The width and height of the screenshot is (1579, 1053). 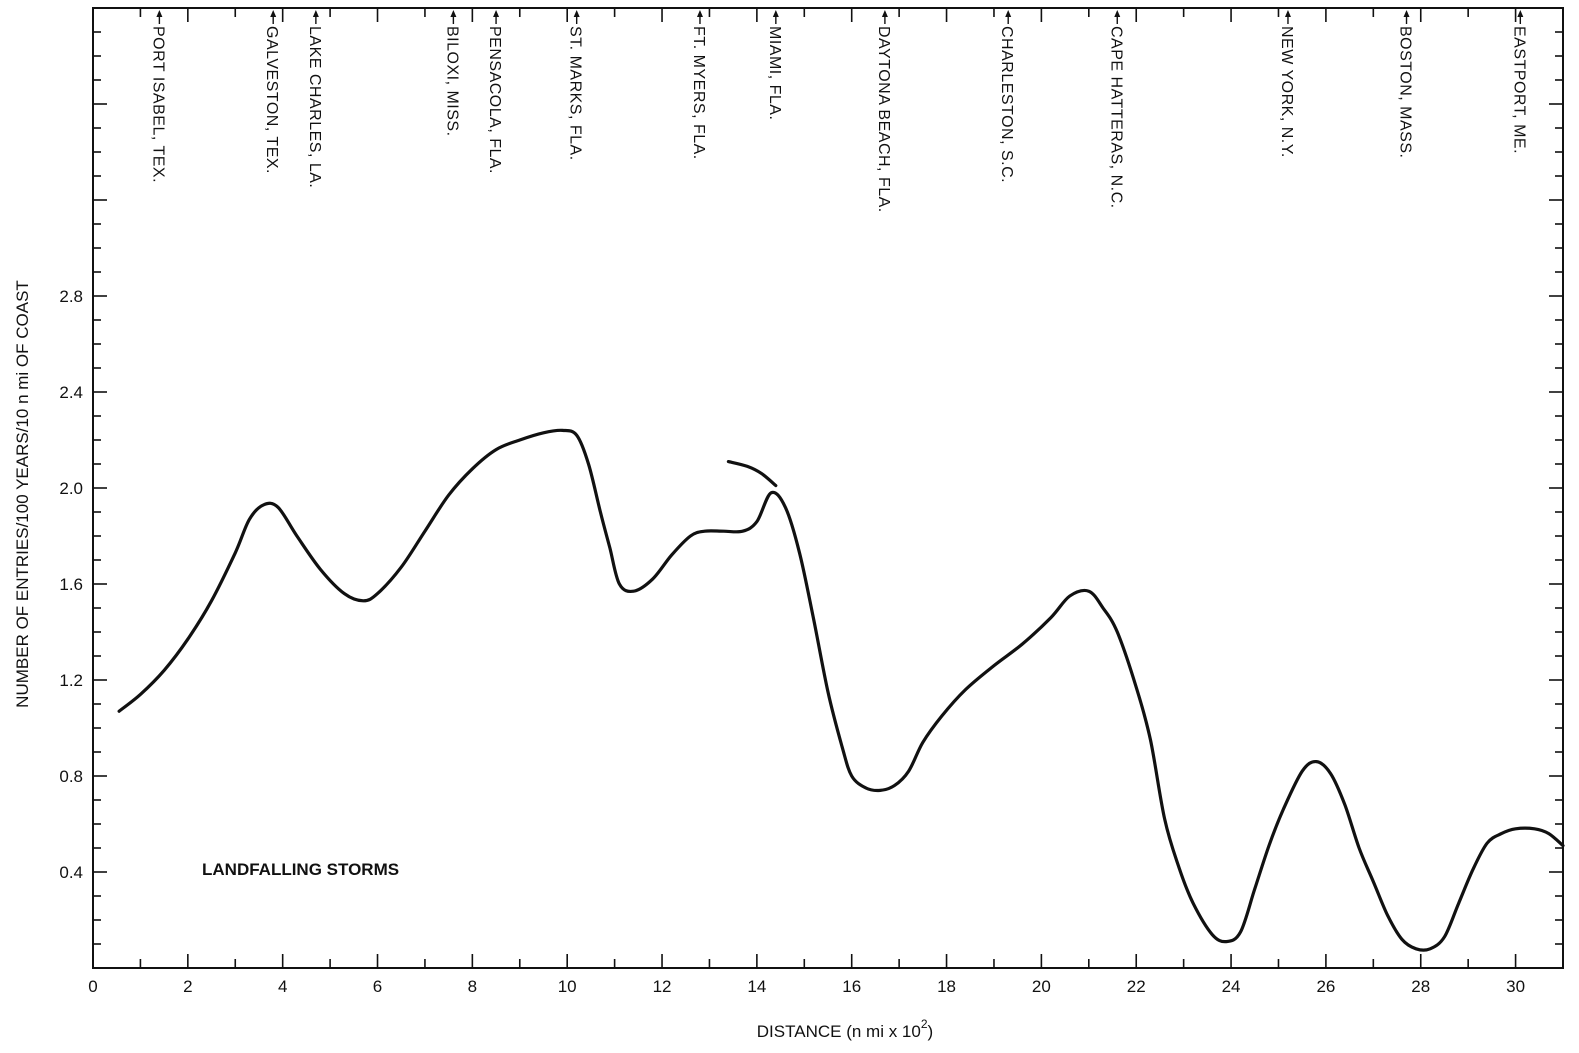 I want to click on y-tick-label: 2.4, so click(x=71, y=392).